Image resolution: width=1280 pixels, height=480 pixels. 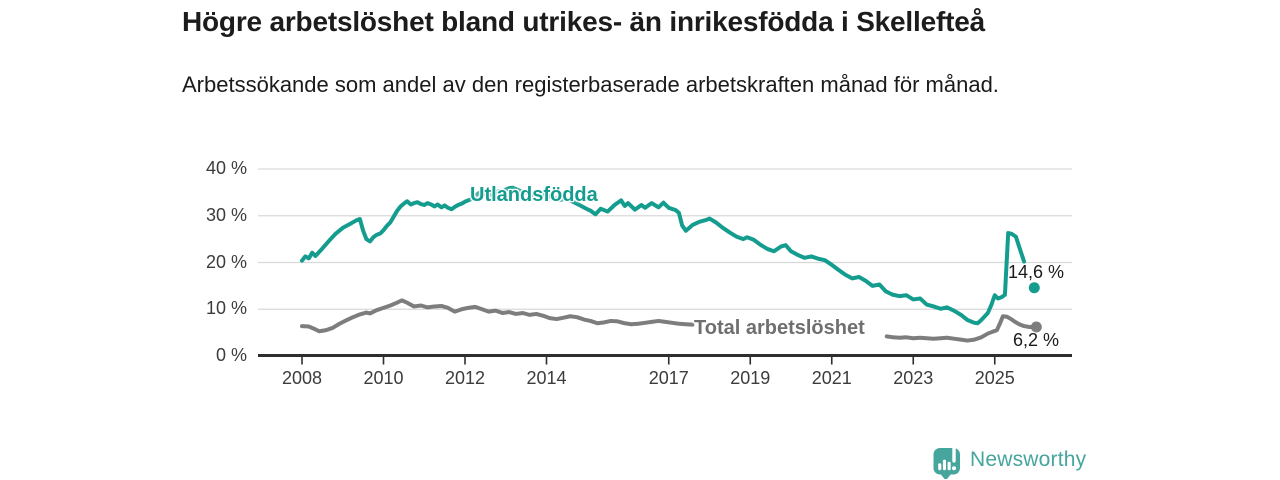 What do you see at coordinates (226, 168) in the screenshot?
I see `y-tick-label: 40 %` at bounding box center [226, 168].